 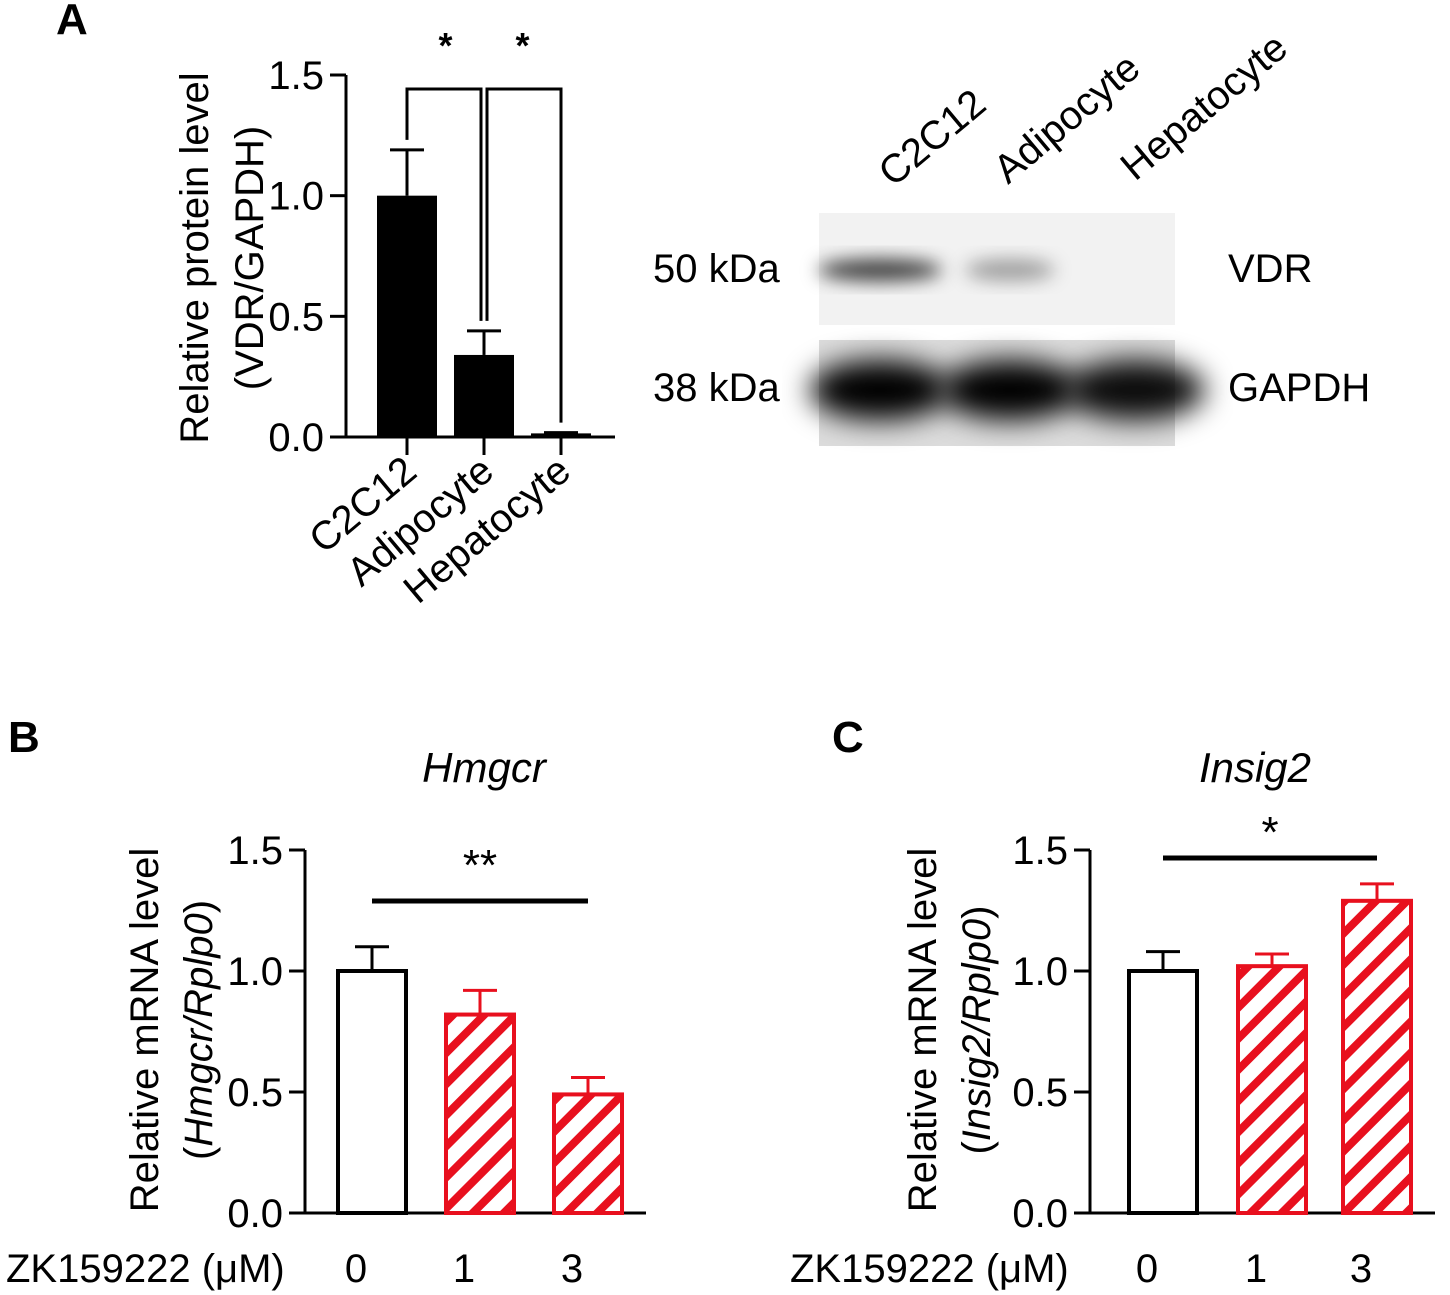 What do you see at coordinates (24, 737) in the screenshot?
I see `panel-letter-b: B` at bounding box center [24, 737].